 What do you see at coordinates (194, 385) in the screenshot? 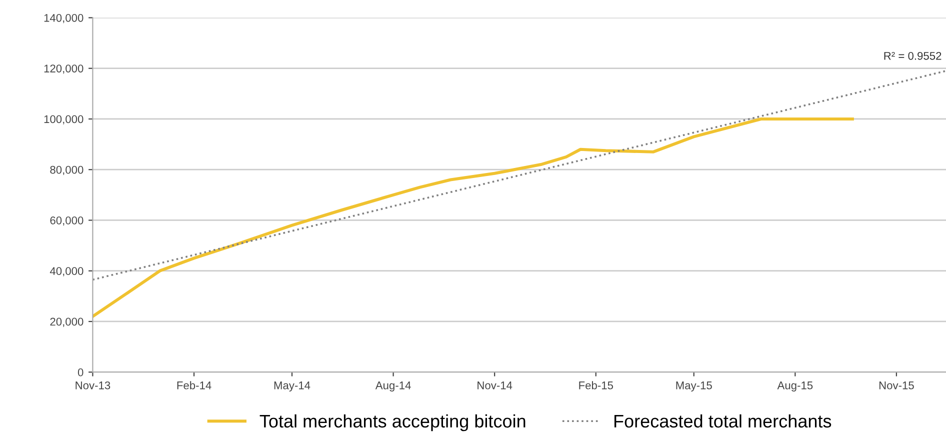
I see `x-tick-label: Feb-14` at bounding box center [194, 385].